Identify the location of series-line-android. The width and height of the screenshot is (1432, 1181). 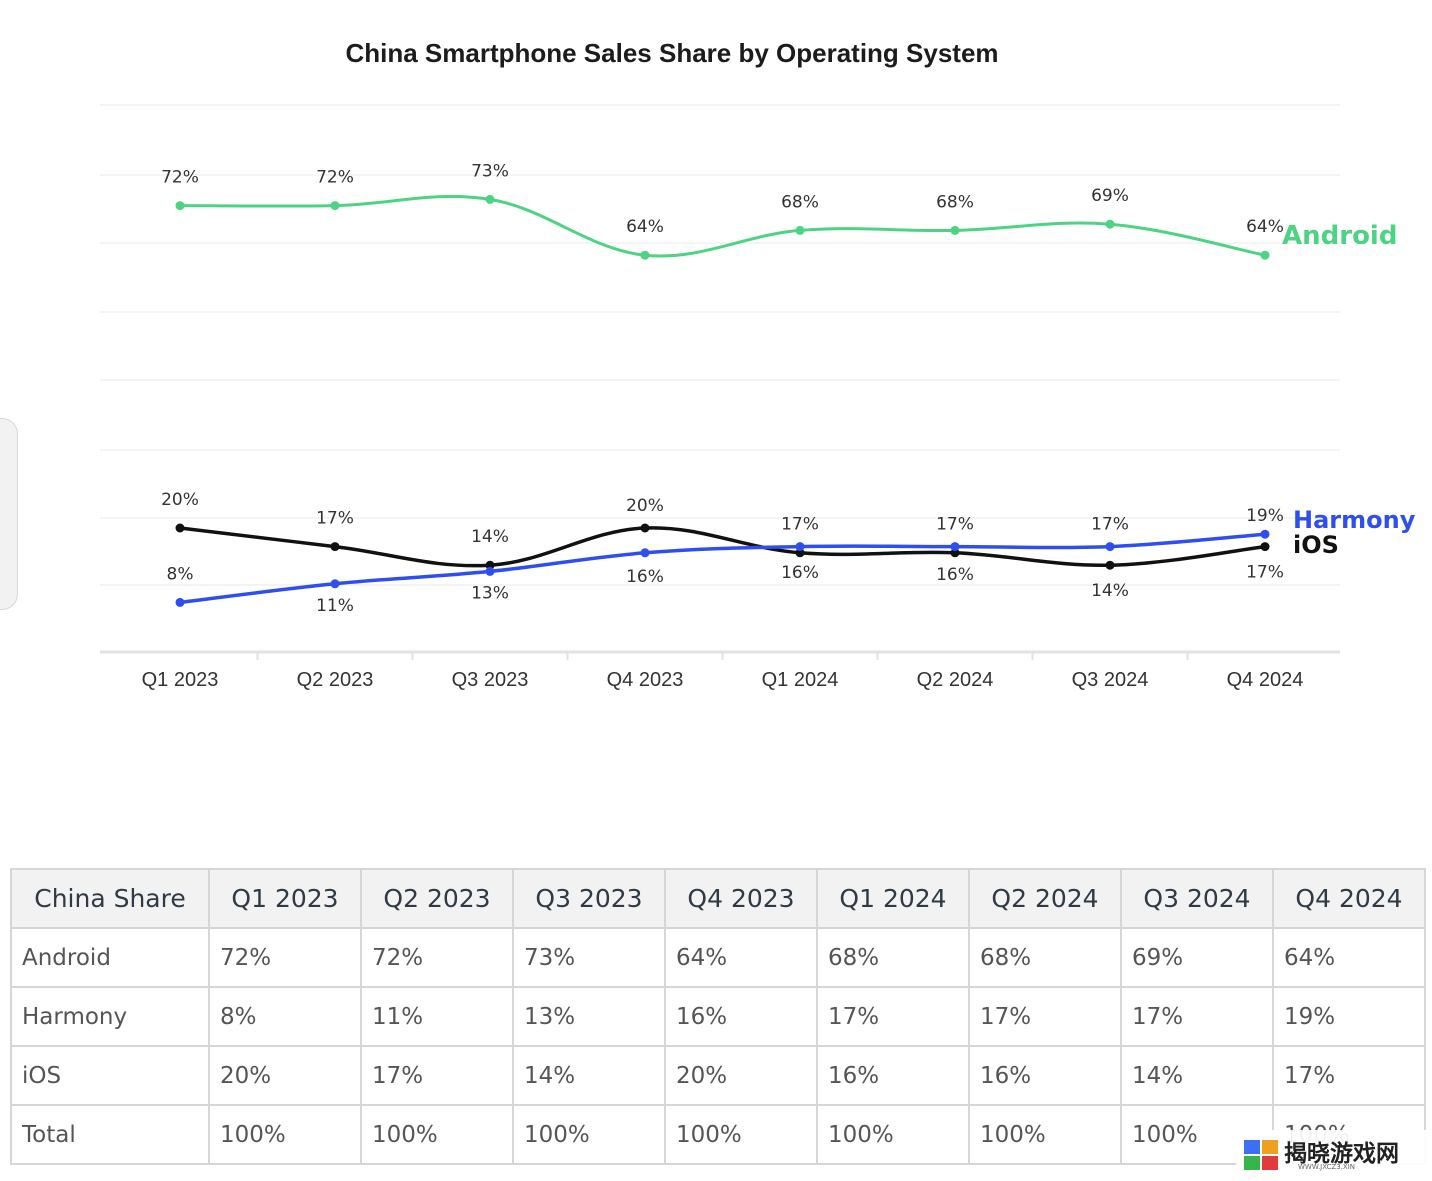
(722, 226).